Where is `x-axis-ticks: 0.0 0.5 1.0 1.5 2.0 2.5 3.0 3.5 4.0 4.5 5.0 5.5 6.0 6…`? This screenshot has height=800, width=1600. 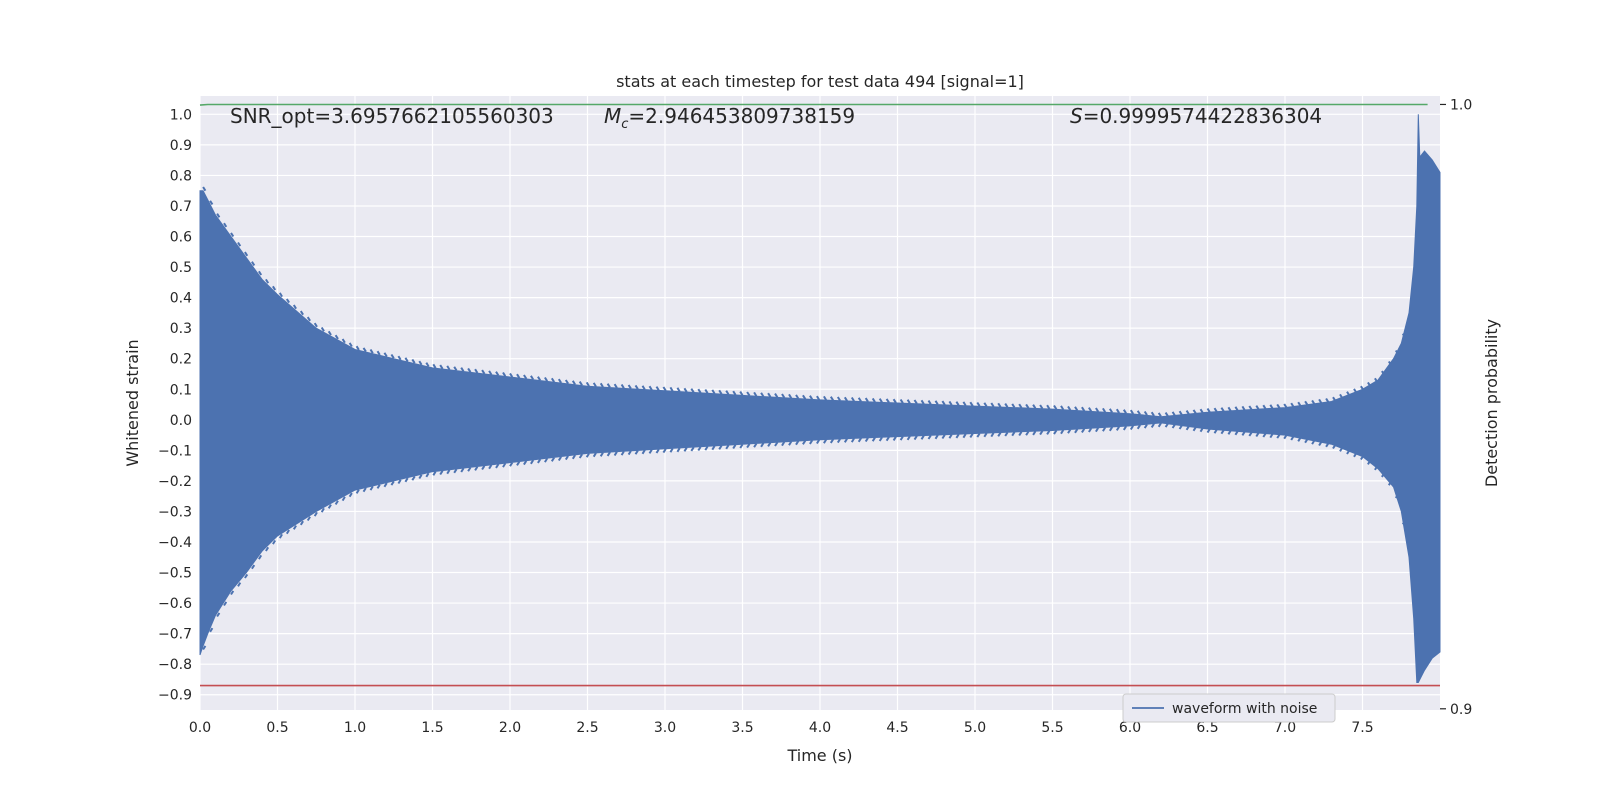 x-axis-ticks: 0.0 0.5 1.0 1.5 2.0 2.5 3.0 3.5 4.0 4.5 5.0 5.5 6.0 6… is located at coordinates (781, 728).